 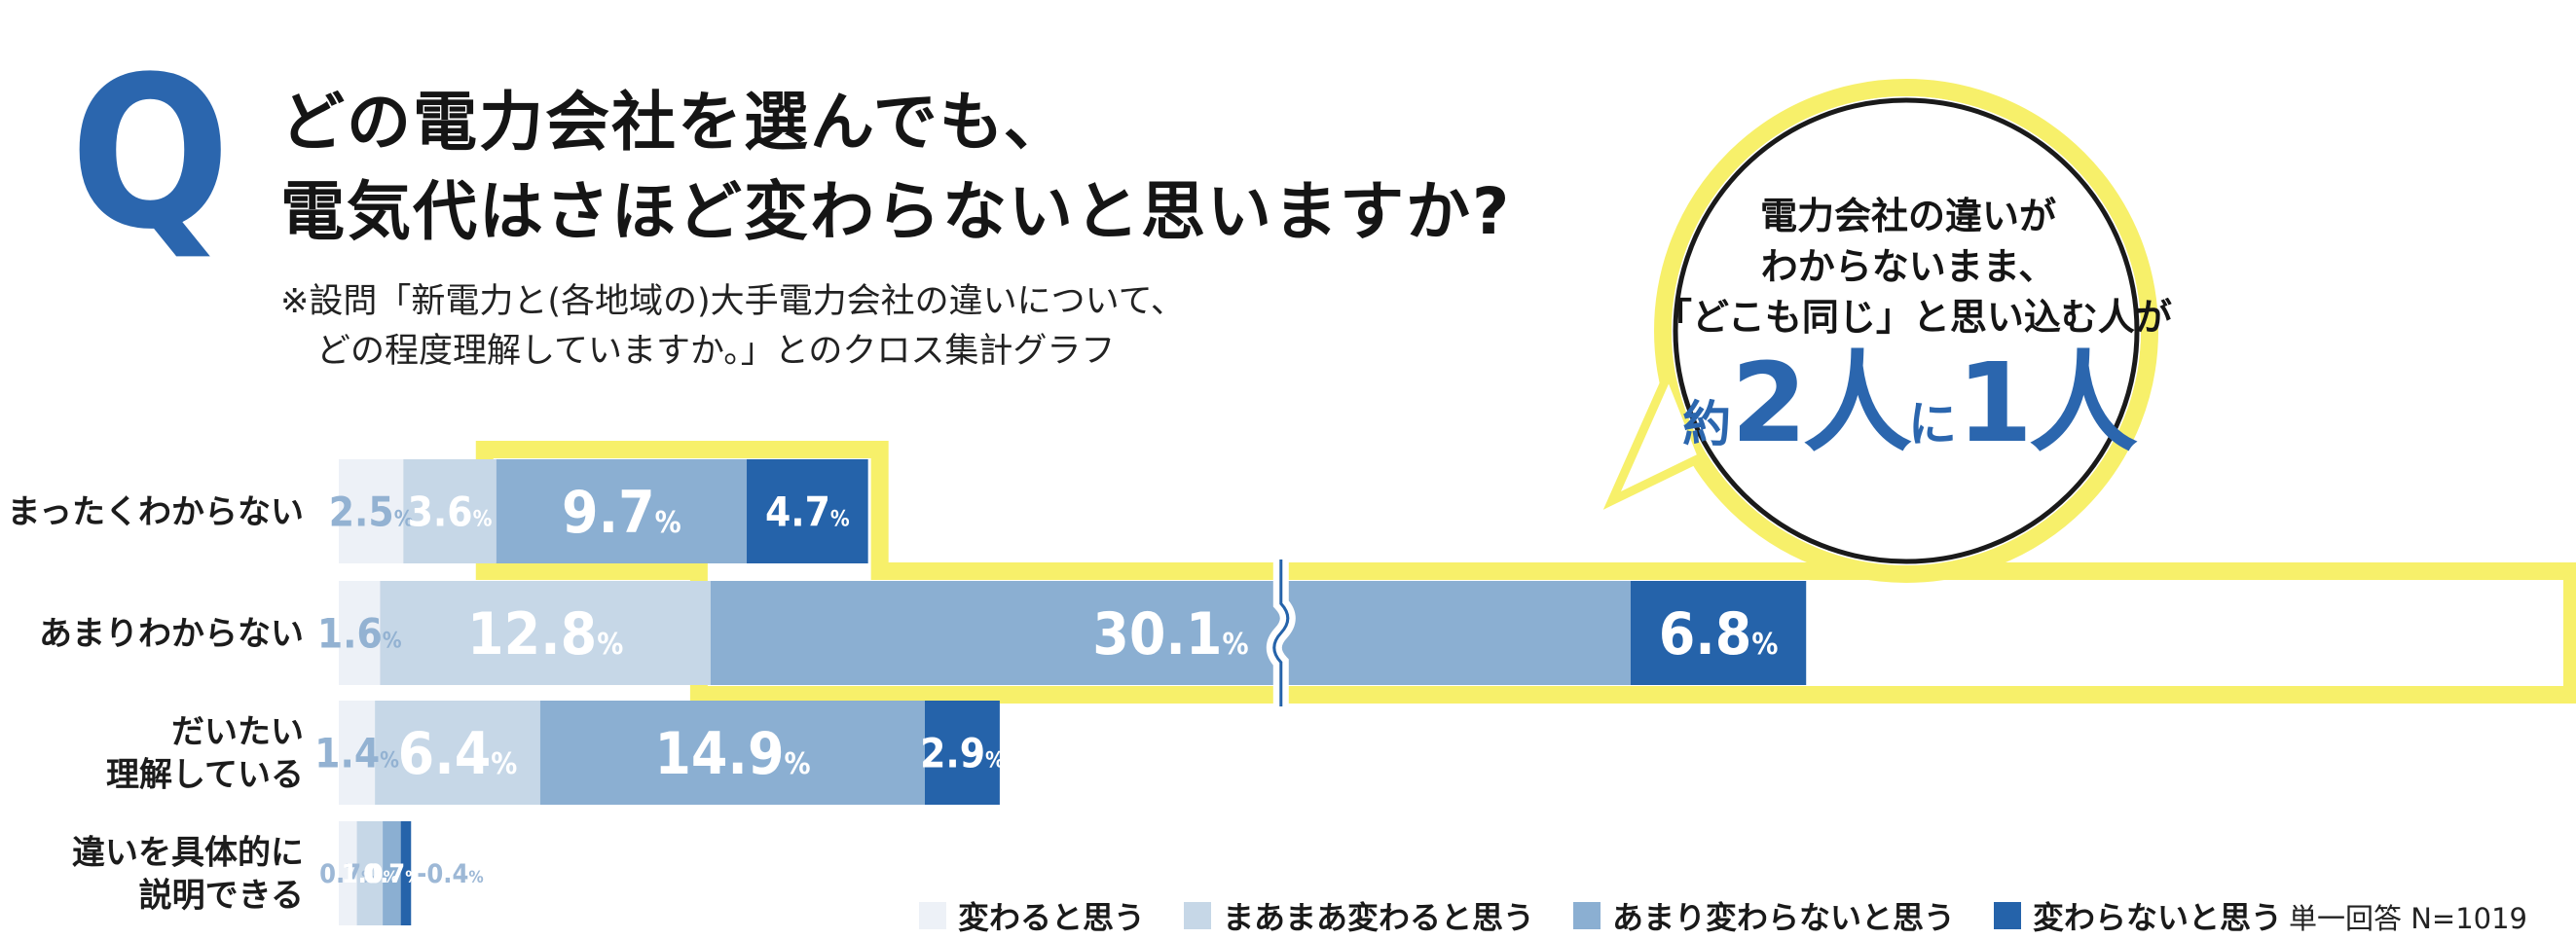 I want to click on value-label: 6.8%, so click(x=1719, y=634).